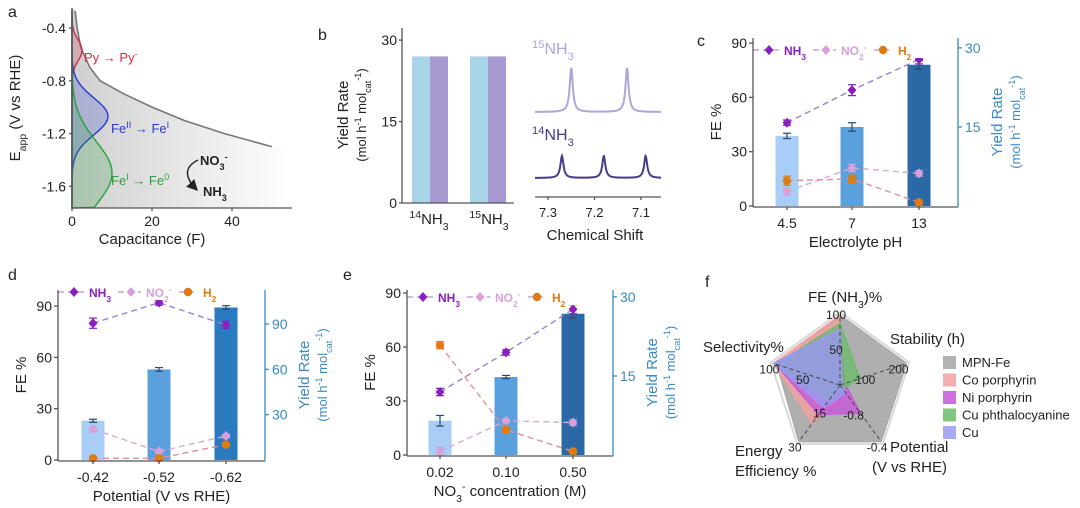  I want to click on product-label: NH3, so click(215, 193).